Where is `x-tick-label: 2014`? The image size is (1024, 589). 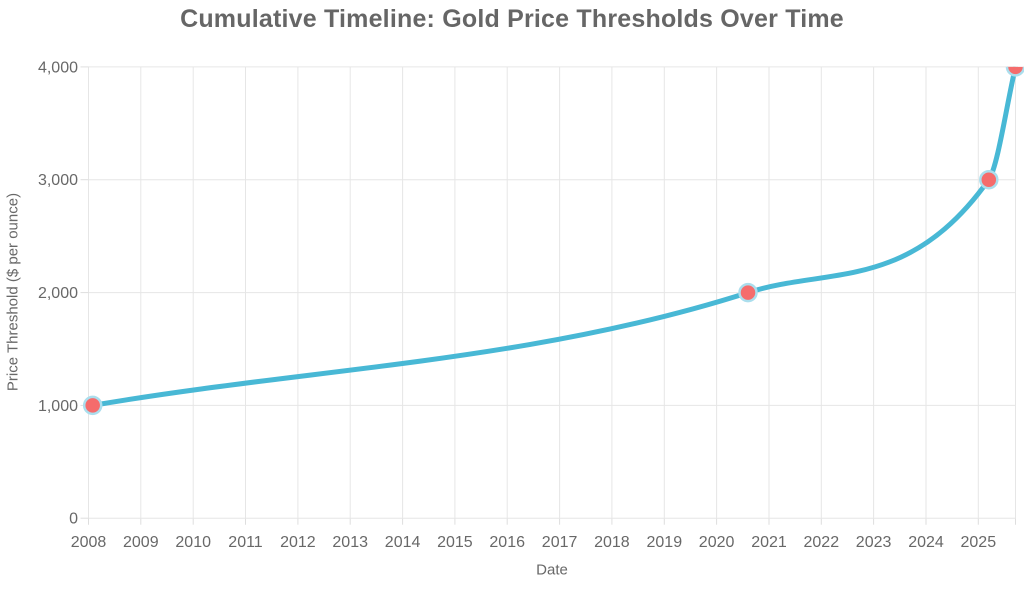
x-tick-label: 2014 is located at coordinates (403, 542).